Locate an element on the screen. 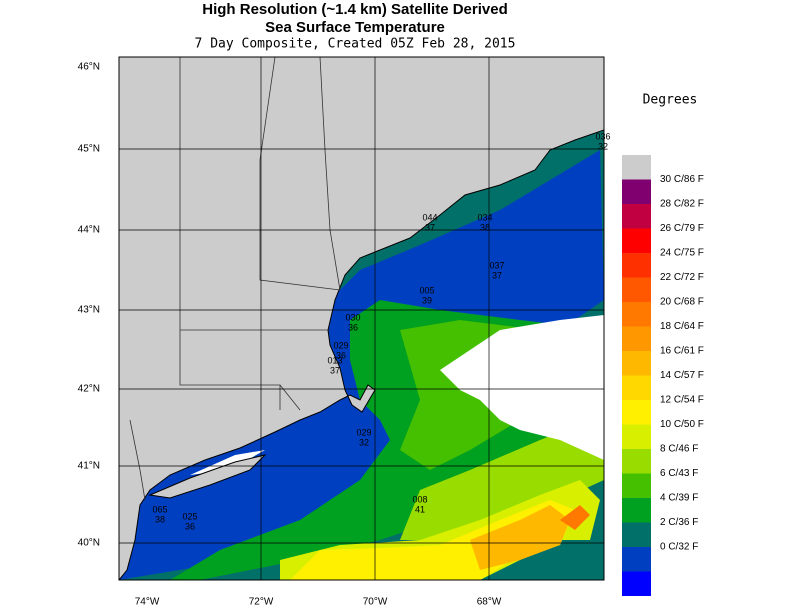 The width and height of the screenshot is (792, 612). station-id: 013 is located at coordinates (334, 360).